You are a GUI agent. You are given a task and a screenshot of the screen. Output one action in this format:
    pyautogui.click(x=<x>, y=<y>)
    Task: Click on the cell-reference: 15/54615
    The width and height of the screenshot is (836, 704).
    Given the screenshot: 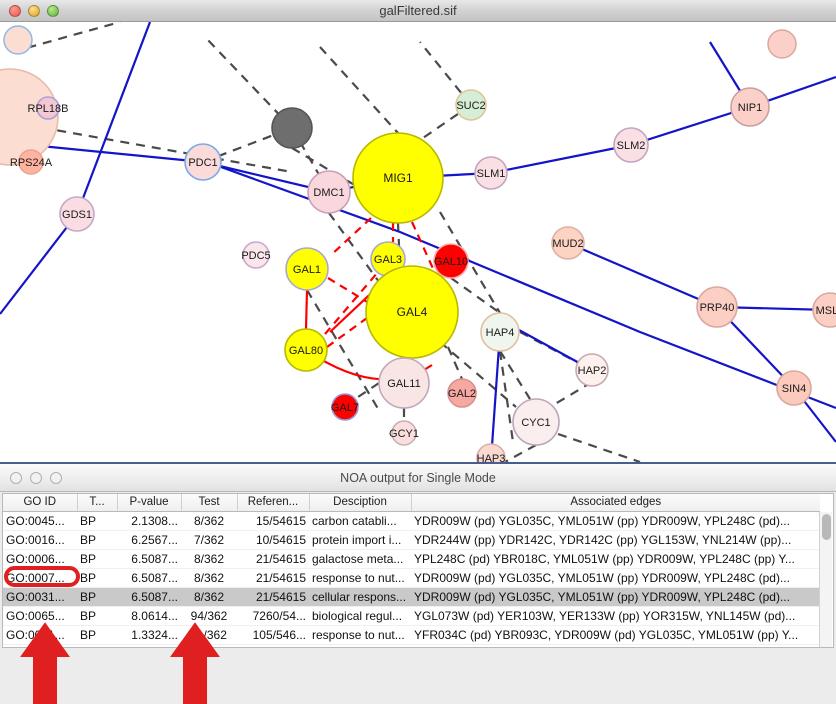 What is the action you would take?
    pyautogui.click(x=273, y=521)
    